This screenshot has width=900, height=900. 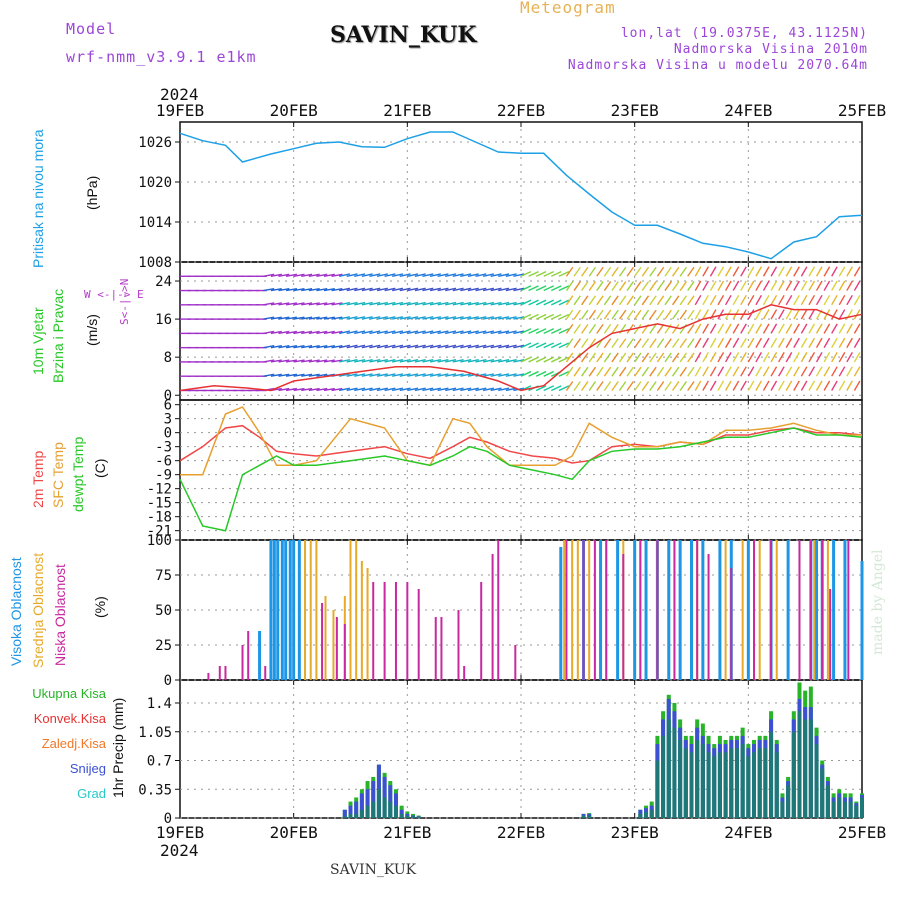 I want to click on station-title: SAVIN_KUK, so click(x=403, y=35).